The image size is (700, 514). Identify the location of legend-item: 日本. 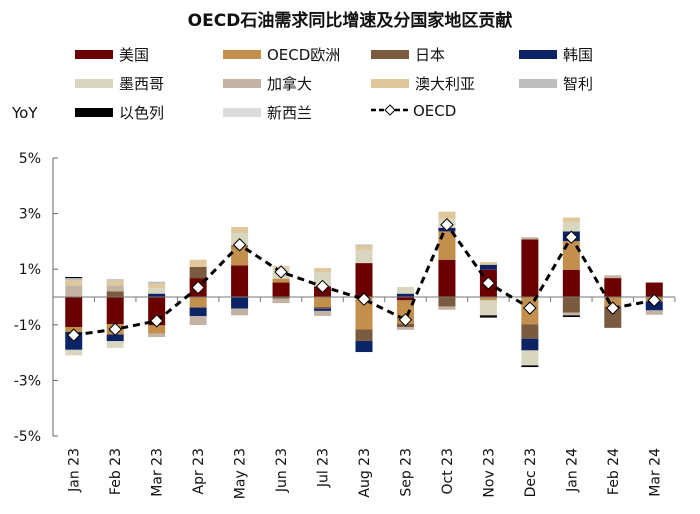
(408, 54).